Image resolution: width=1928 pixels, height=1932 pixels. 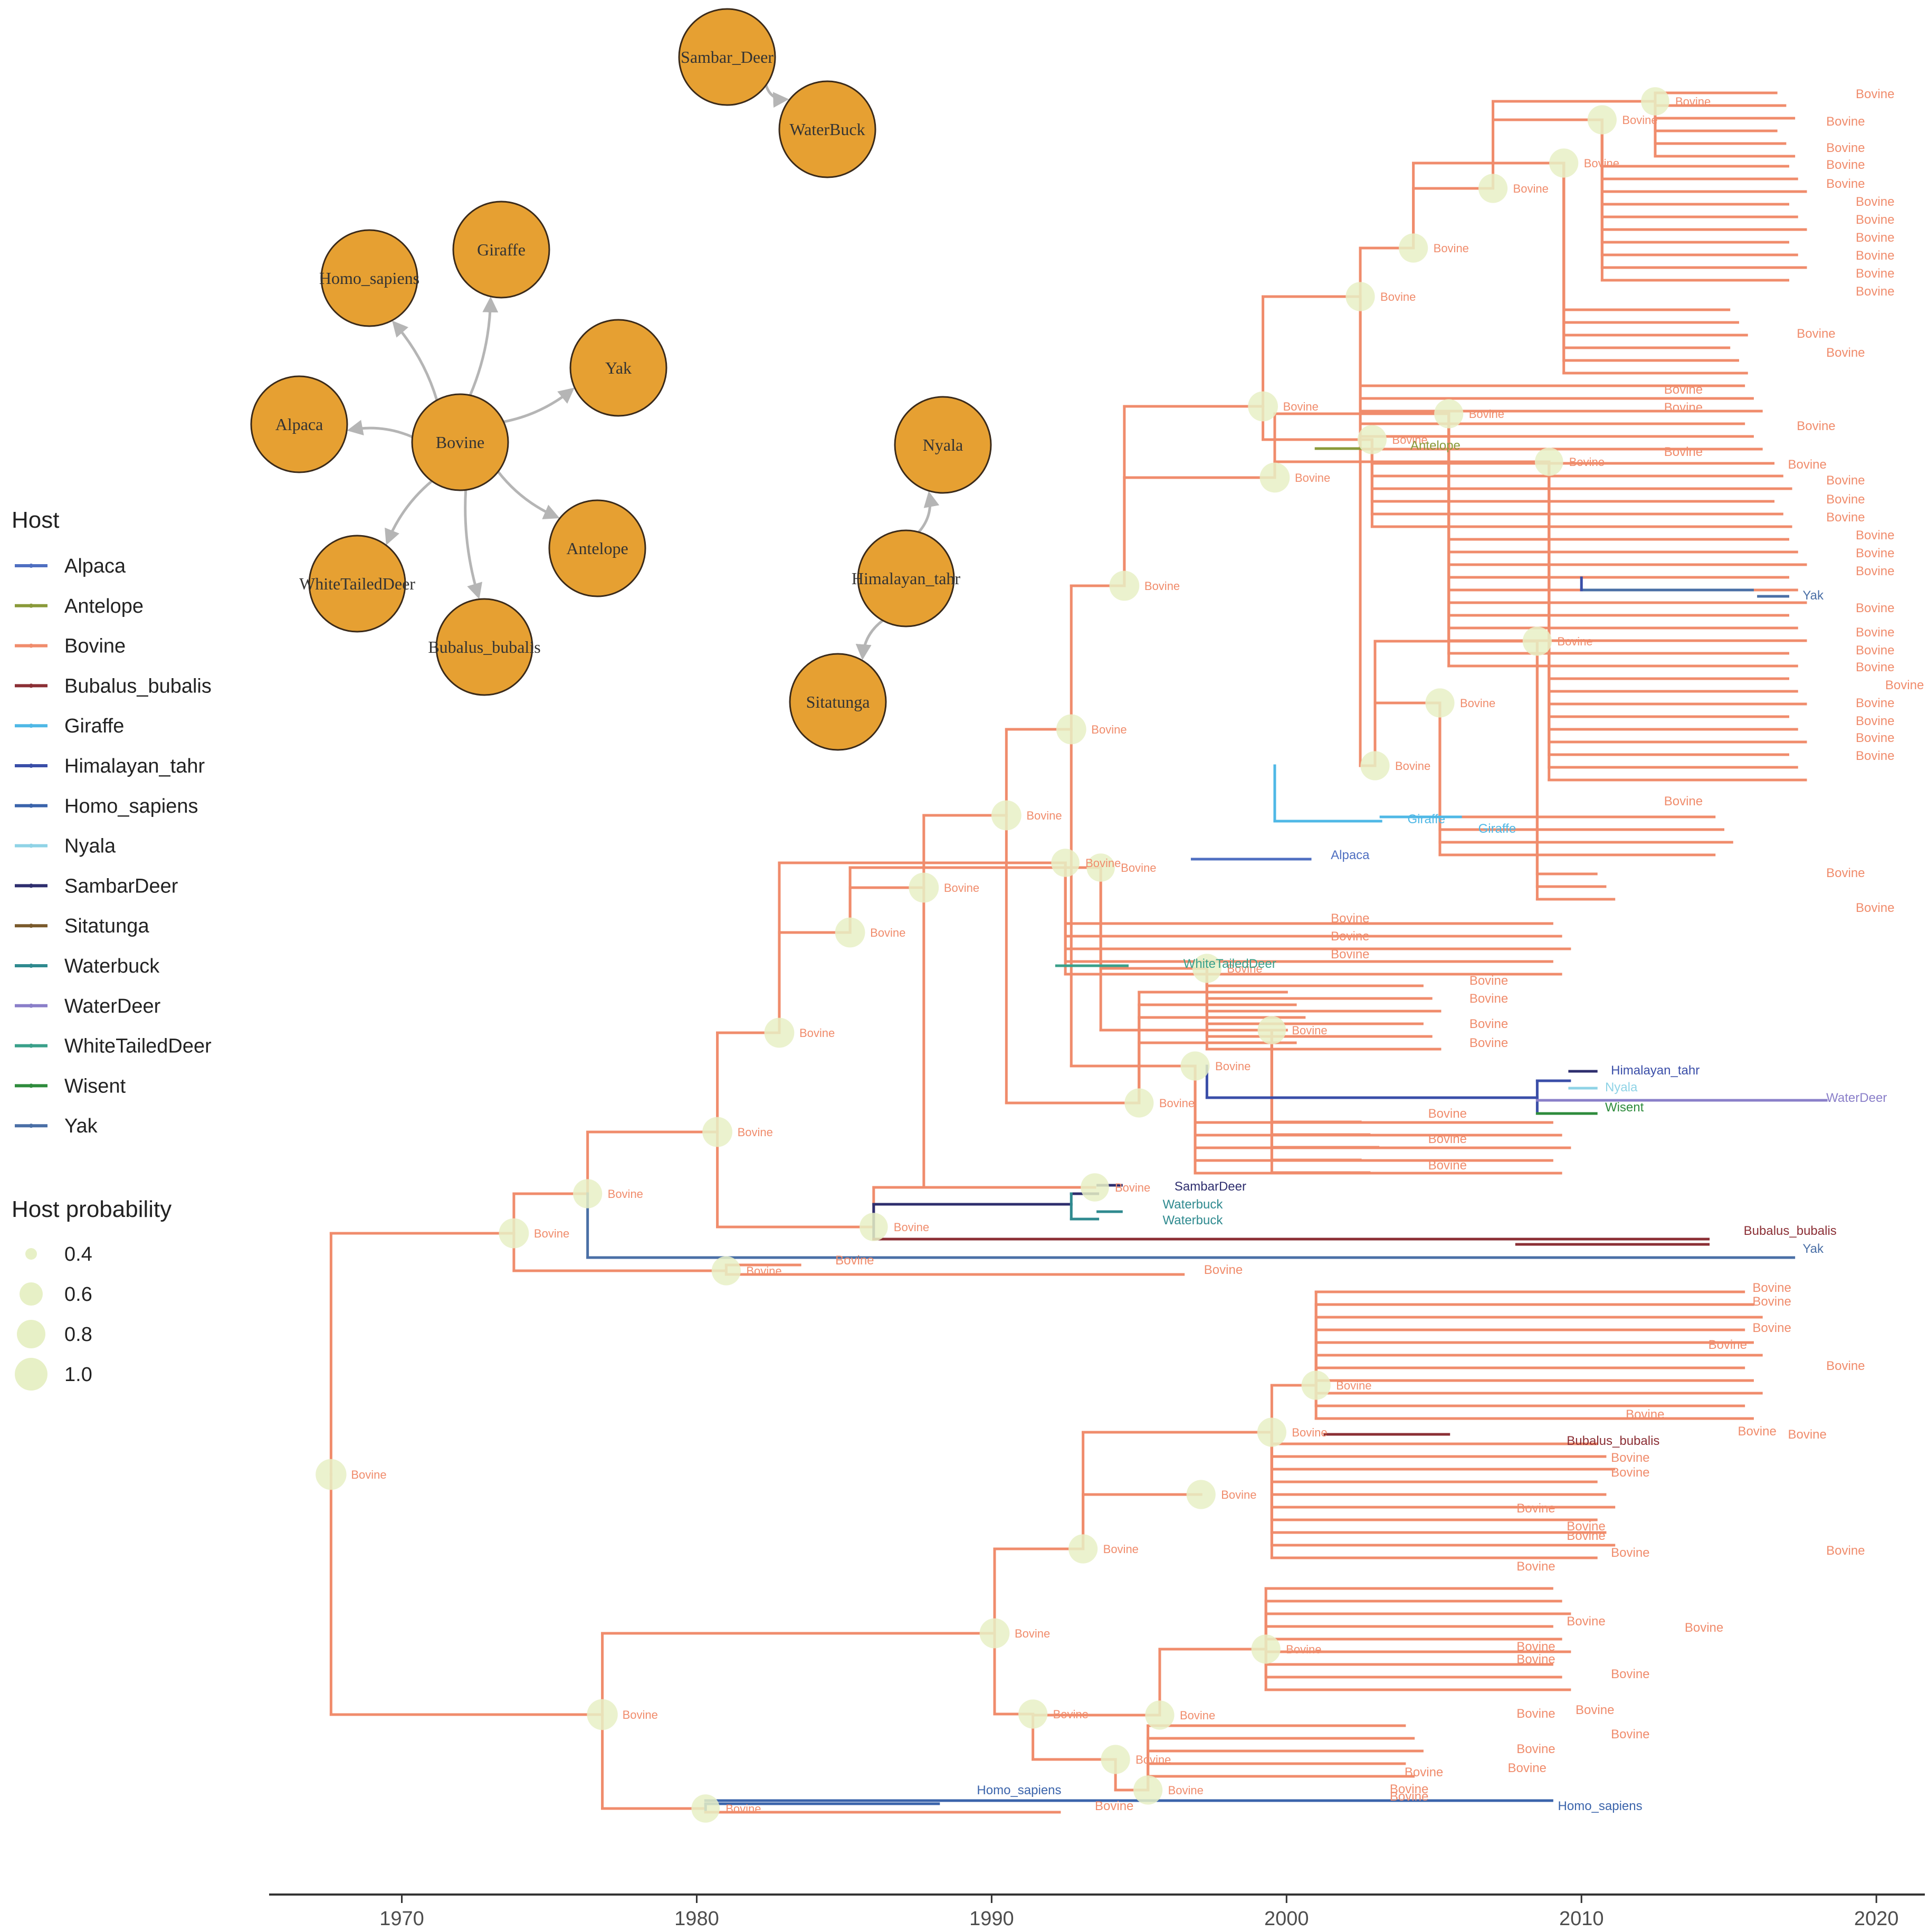 I want to click on tip-label: Waterbuck, so click(x=1193, y=1204).